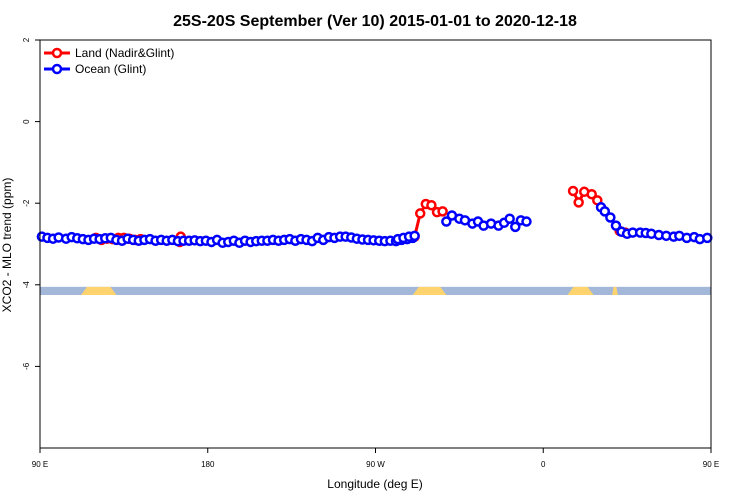 This screenshot has height=500, width=750. What do you see at coordinates (543, 464) in the screenshot?
I see `x-tick-label: 0` at bounding box center [543, 464].